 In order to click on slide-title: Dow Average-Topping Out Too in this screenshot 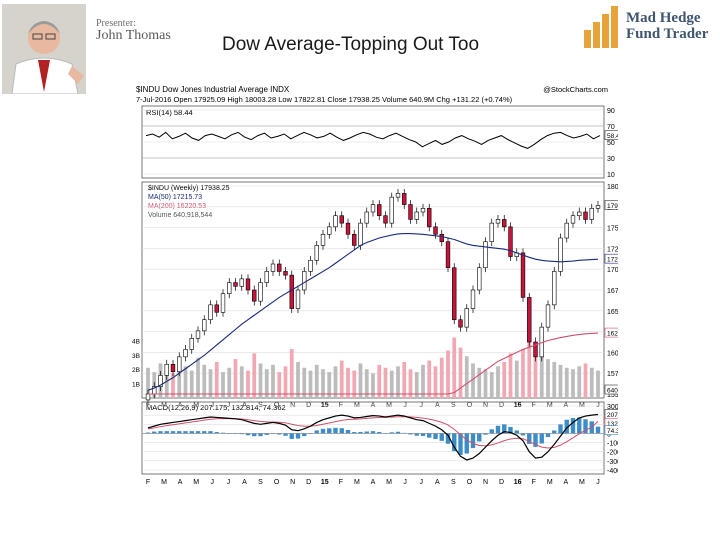, I will do `click(351, 44)`.